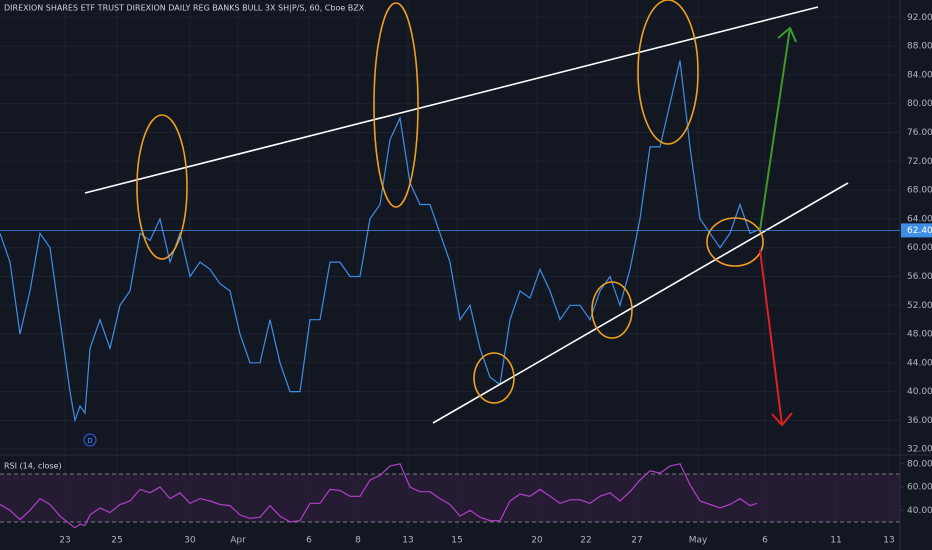 The width and height of the screenshot is (932, 550). I want to click on y-tick-label: 80.00, so click(919, 104).